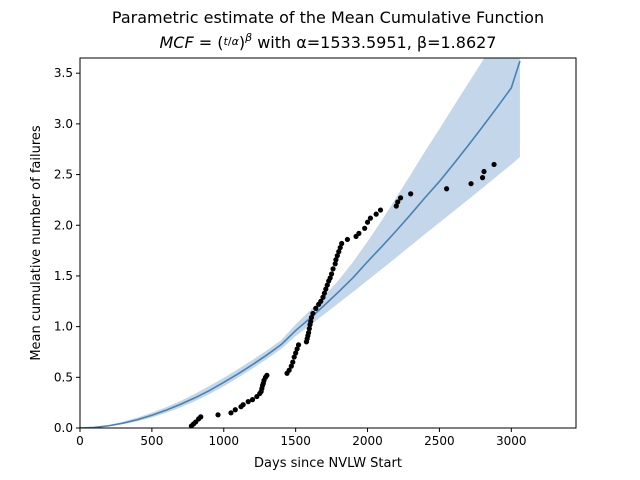  Describe the element at coordinates (63, 428) in the screenshot. I see `y-tick-label: 0.0` at that location.